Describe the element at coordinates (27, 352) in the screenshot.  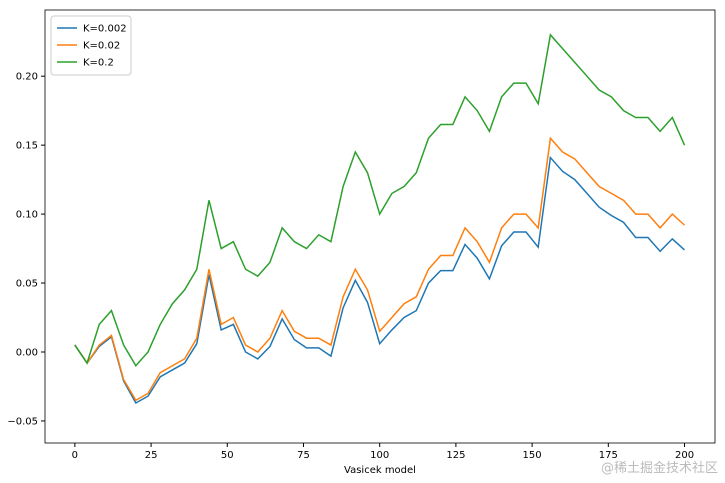
I see `y-tick-label: 0.00` at that location.